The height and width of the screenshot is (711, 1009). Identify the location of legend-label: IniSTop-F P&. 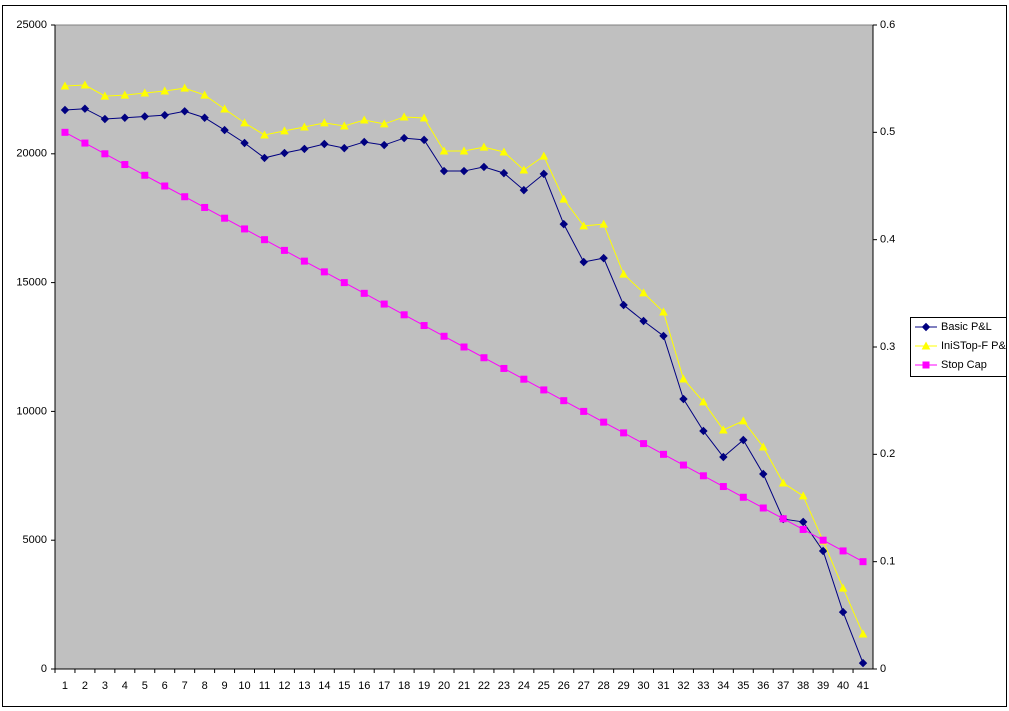
(973, 346).